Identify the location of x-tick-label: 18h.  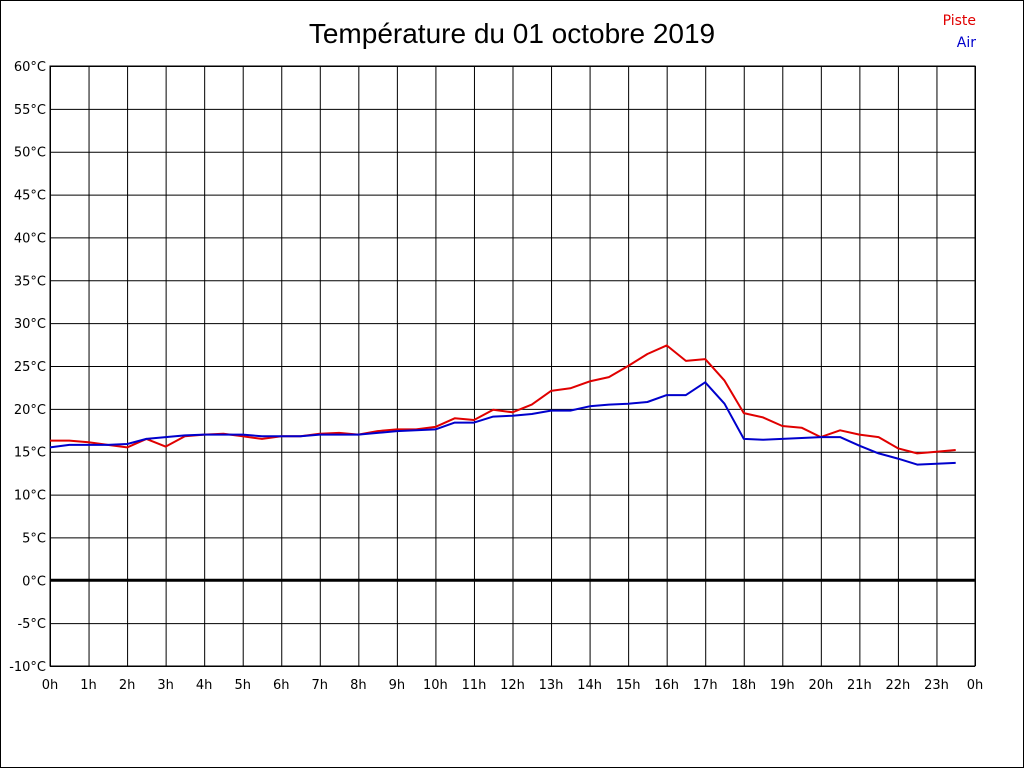
(743, 685).